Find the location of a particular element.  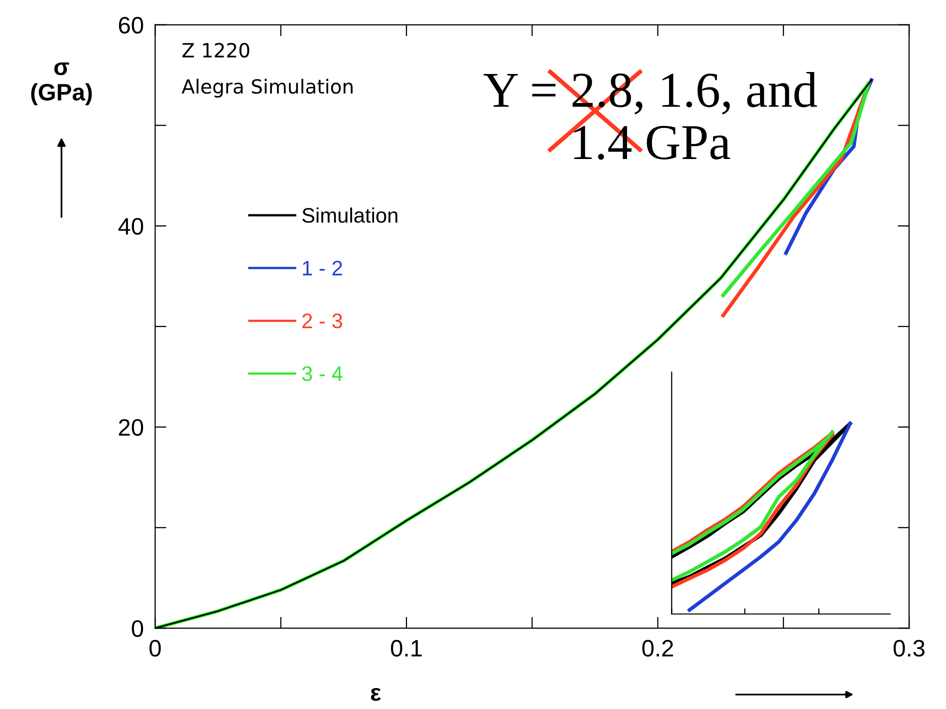

legend-label: Simulation is located at coordinates (350, 215).